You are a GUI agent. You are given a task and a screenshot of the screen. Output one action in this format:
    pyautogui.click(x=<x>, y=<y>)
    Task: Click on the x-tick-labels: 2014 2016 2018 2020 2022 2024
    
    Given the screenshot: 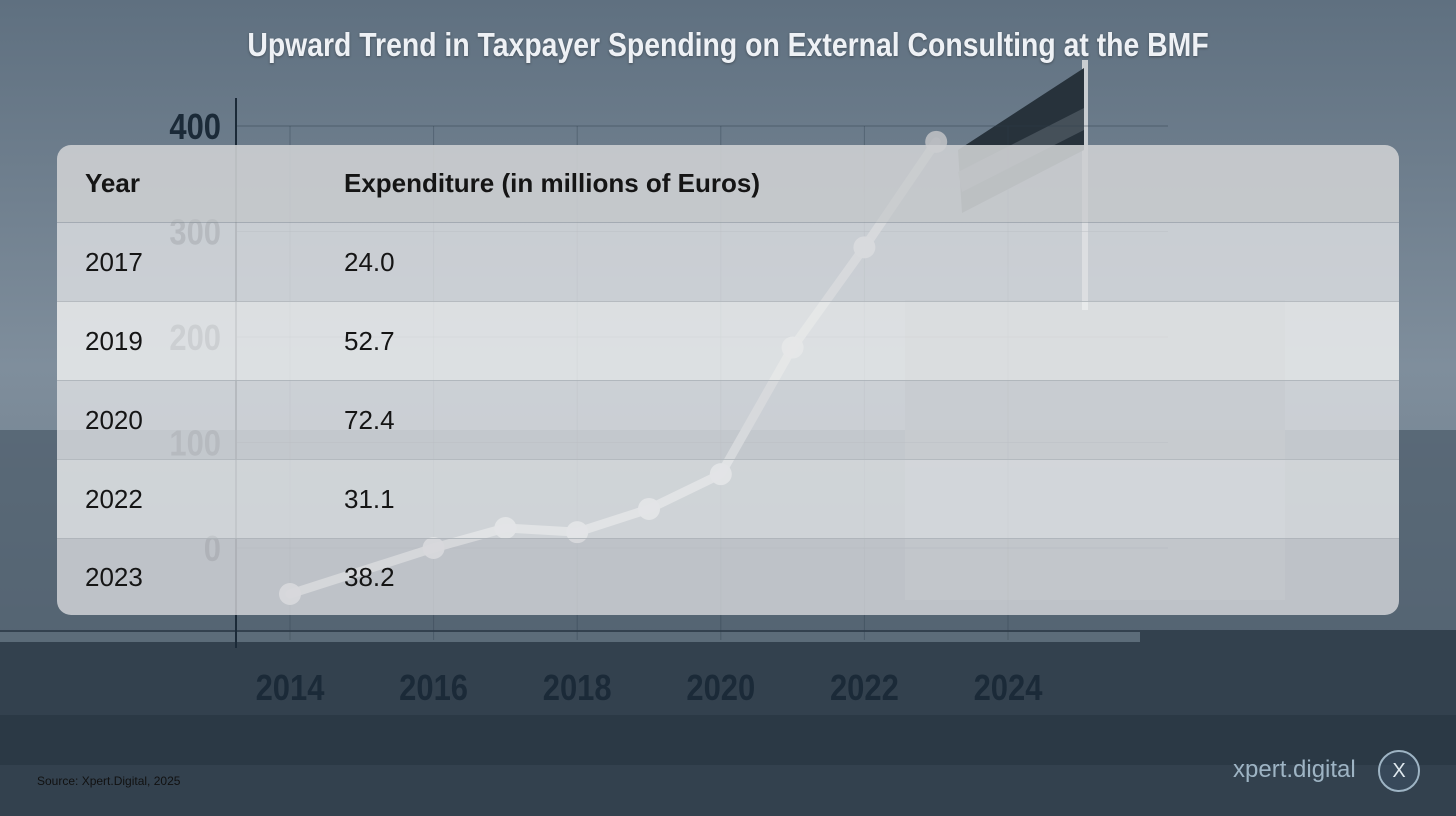 What is the action you would take?
    pyautogui.click(x=649, y=689)
    